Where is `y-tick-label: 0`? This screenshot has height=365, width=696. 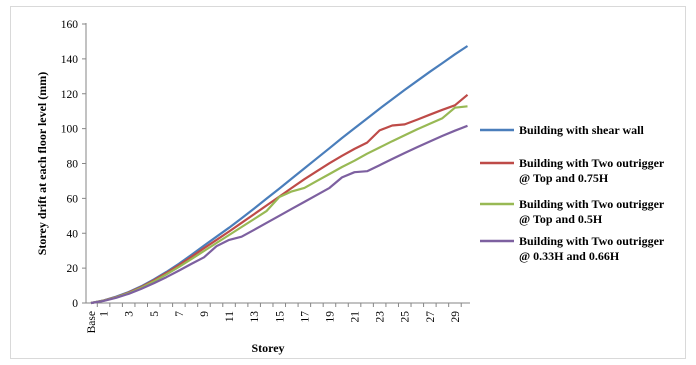 y-tick-label: 0 is located at coordinates (75, 304).